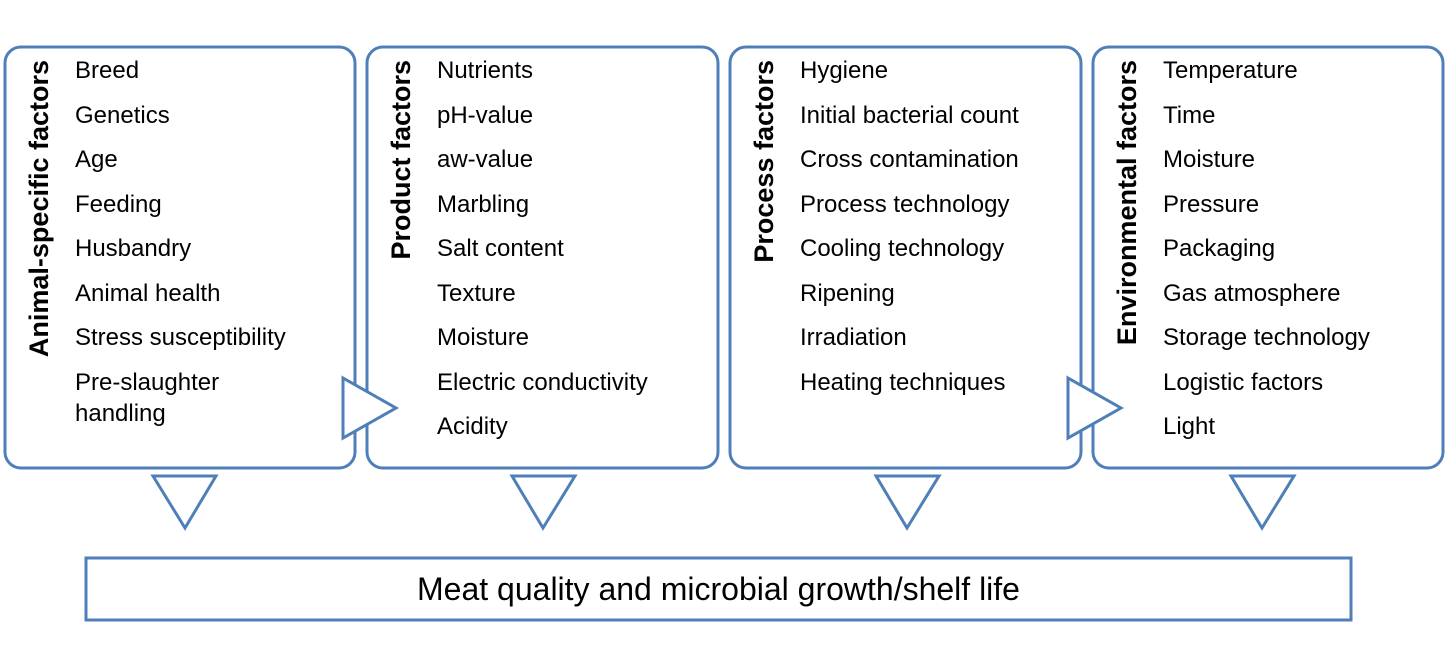 This screenshot has height=658, width=1446. Describe the element at coordinates (483, 204) in the screenshot. I see `item: Marbling` at that location.